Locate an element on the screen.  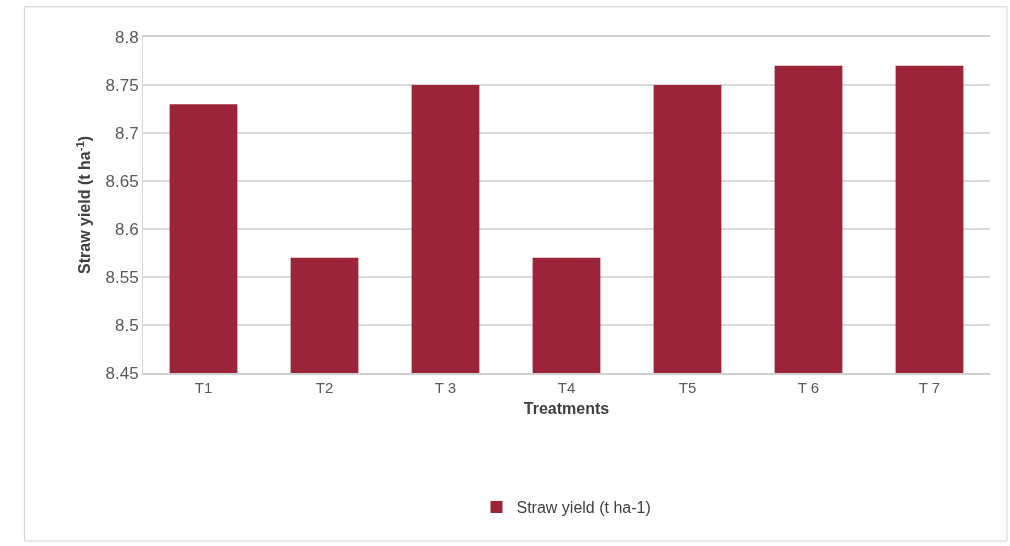
x-tick-label: T5 is located at coordinates (687, 387).